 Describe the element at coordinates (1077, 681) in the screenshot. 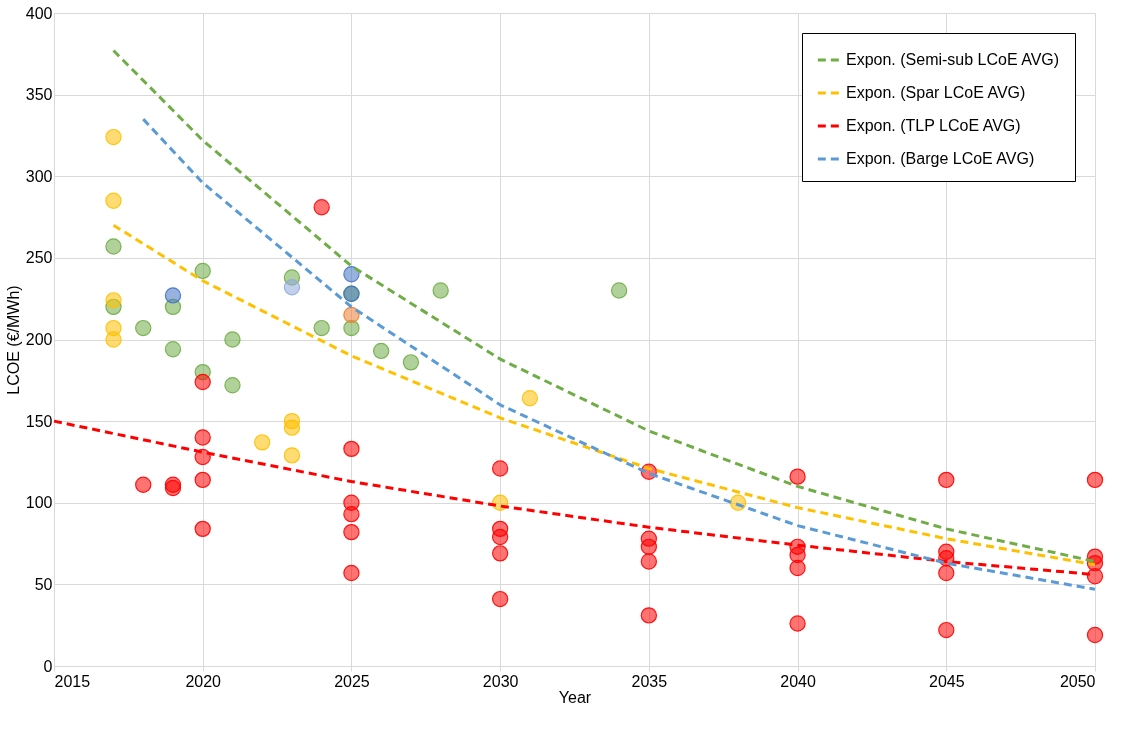

I see `x-tick-label: 2050` at that location.